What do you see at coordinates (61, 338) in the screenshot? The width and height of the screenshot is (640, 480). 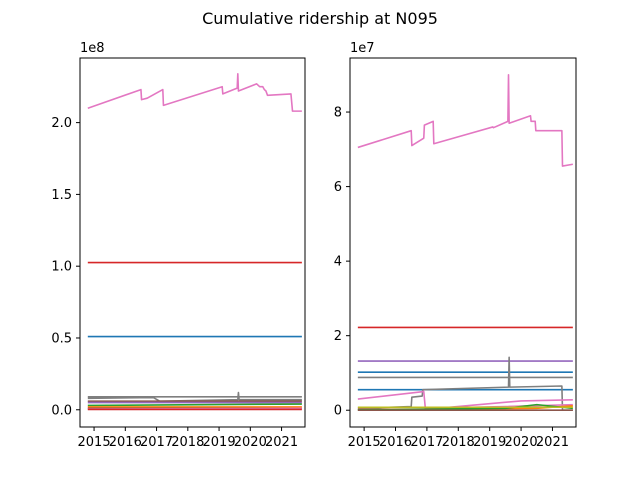 I see `left-y-tick-label-0.5: 0.5` at bounding box center [61, 338].